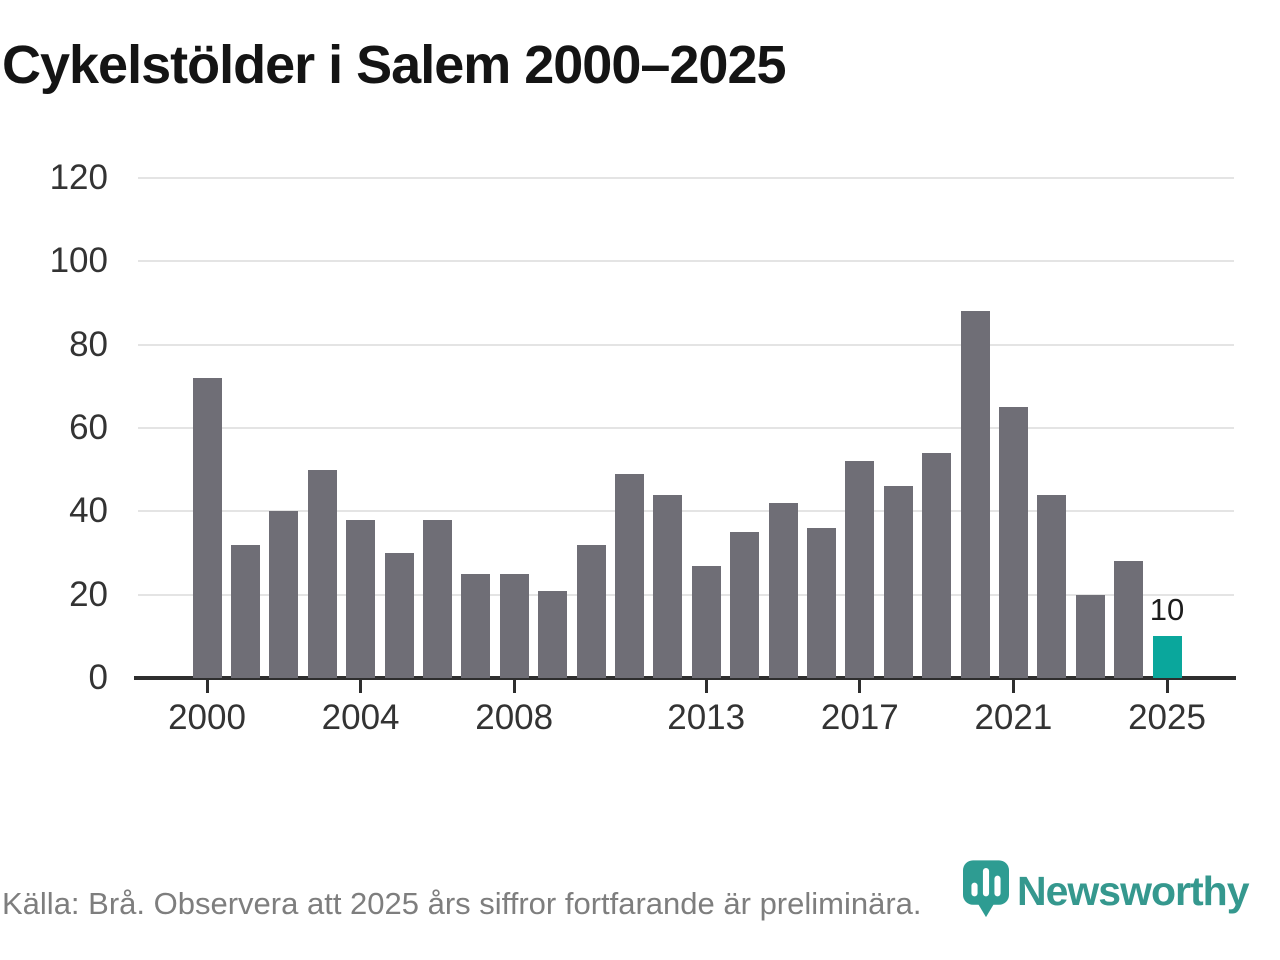 The height and width of the screenshot is (960, 1280). I want to click on newsworthy-logo-icon, so click(986, 891).